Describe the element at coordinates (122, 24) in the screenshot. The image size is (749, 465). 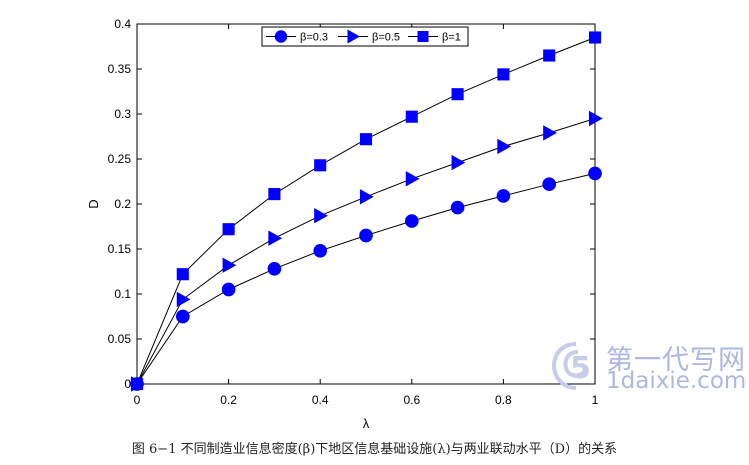
I see `y-tick-label: 0.4` at that location.